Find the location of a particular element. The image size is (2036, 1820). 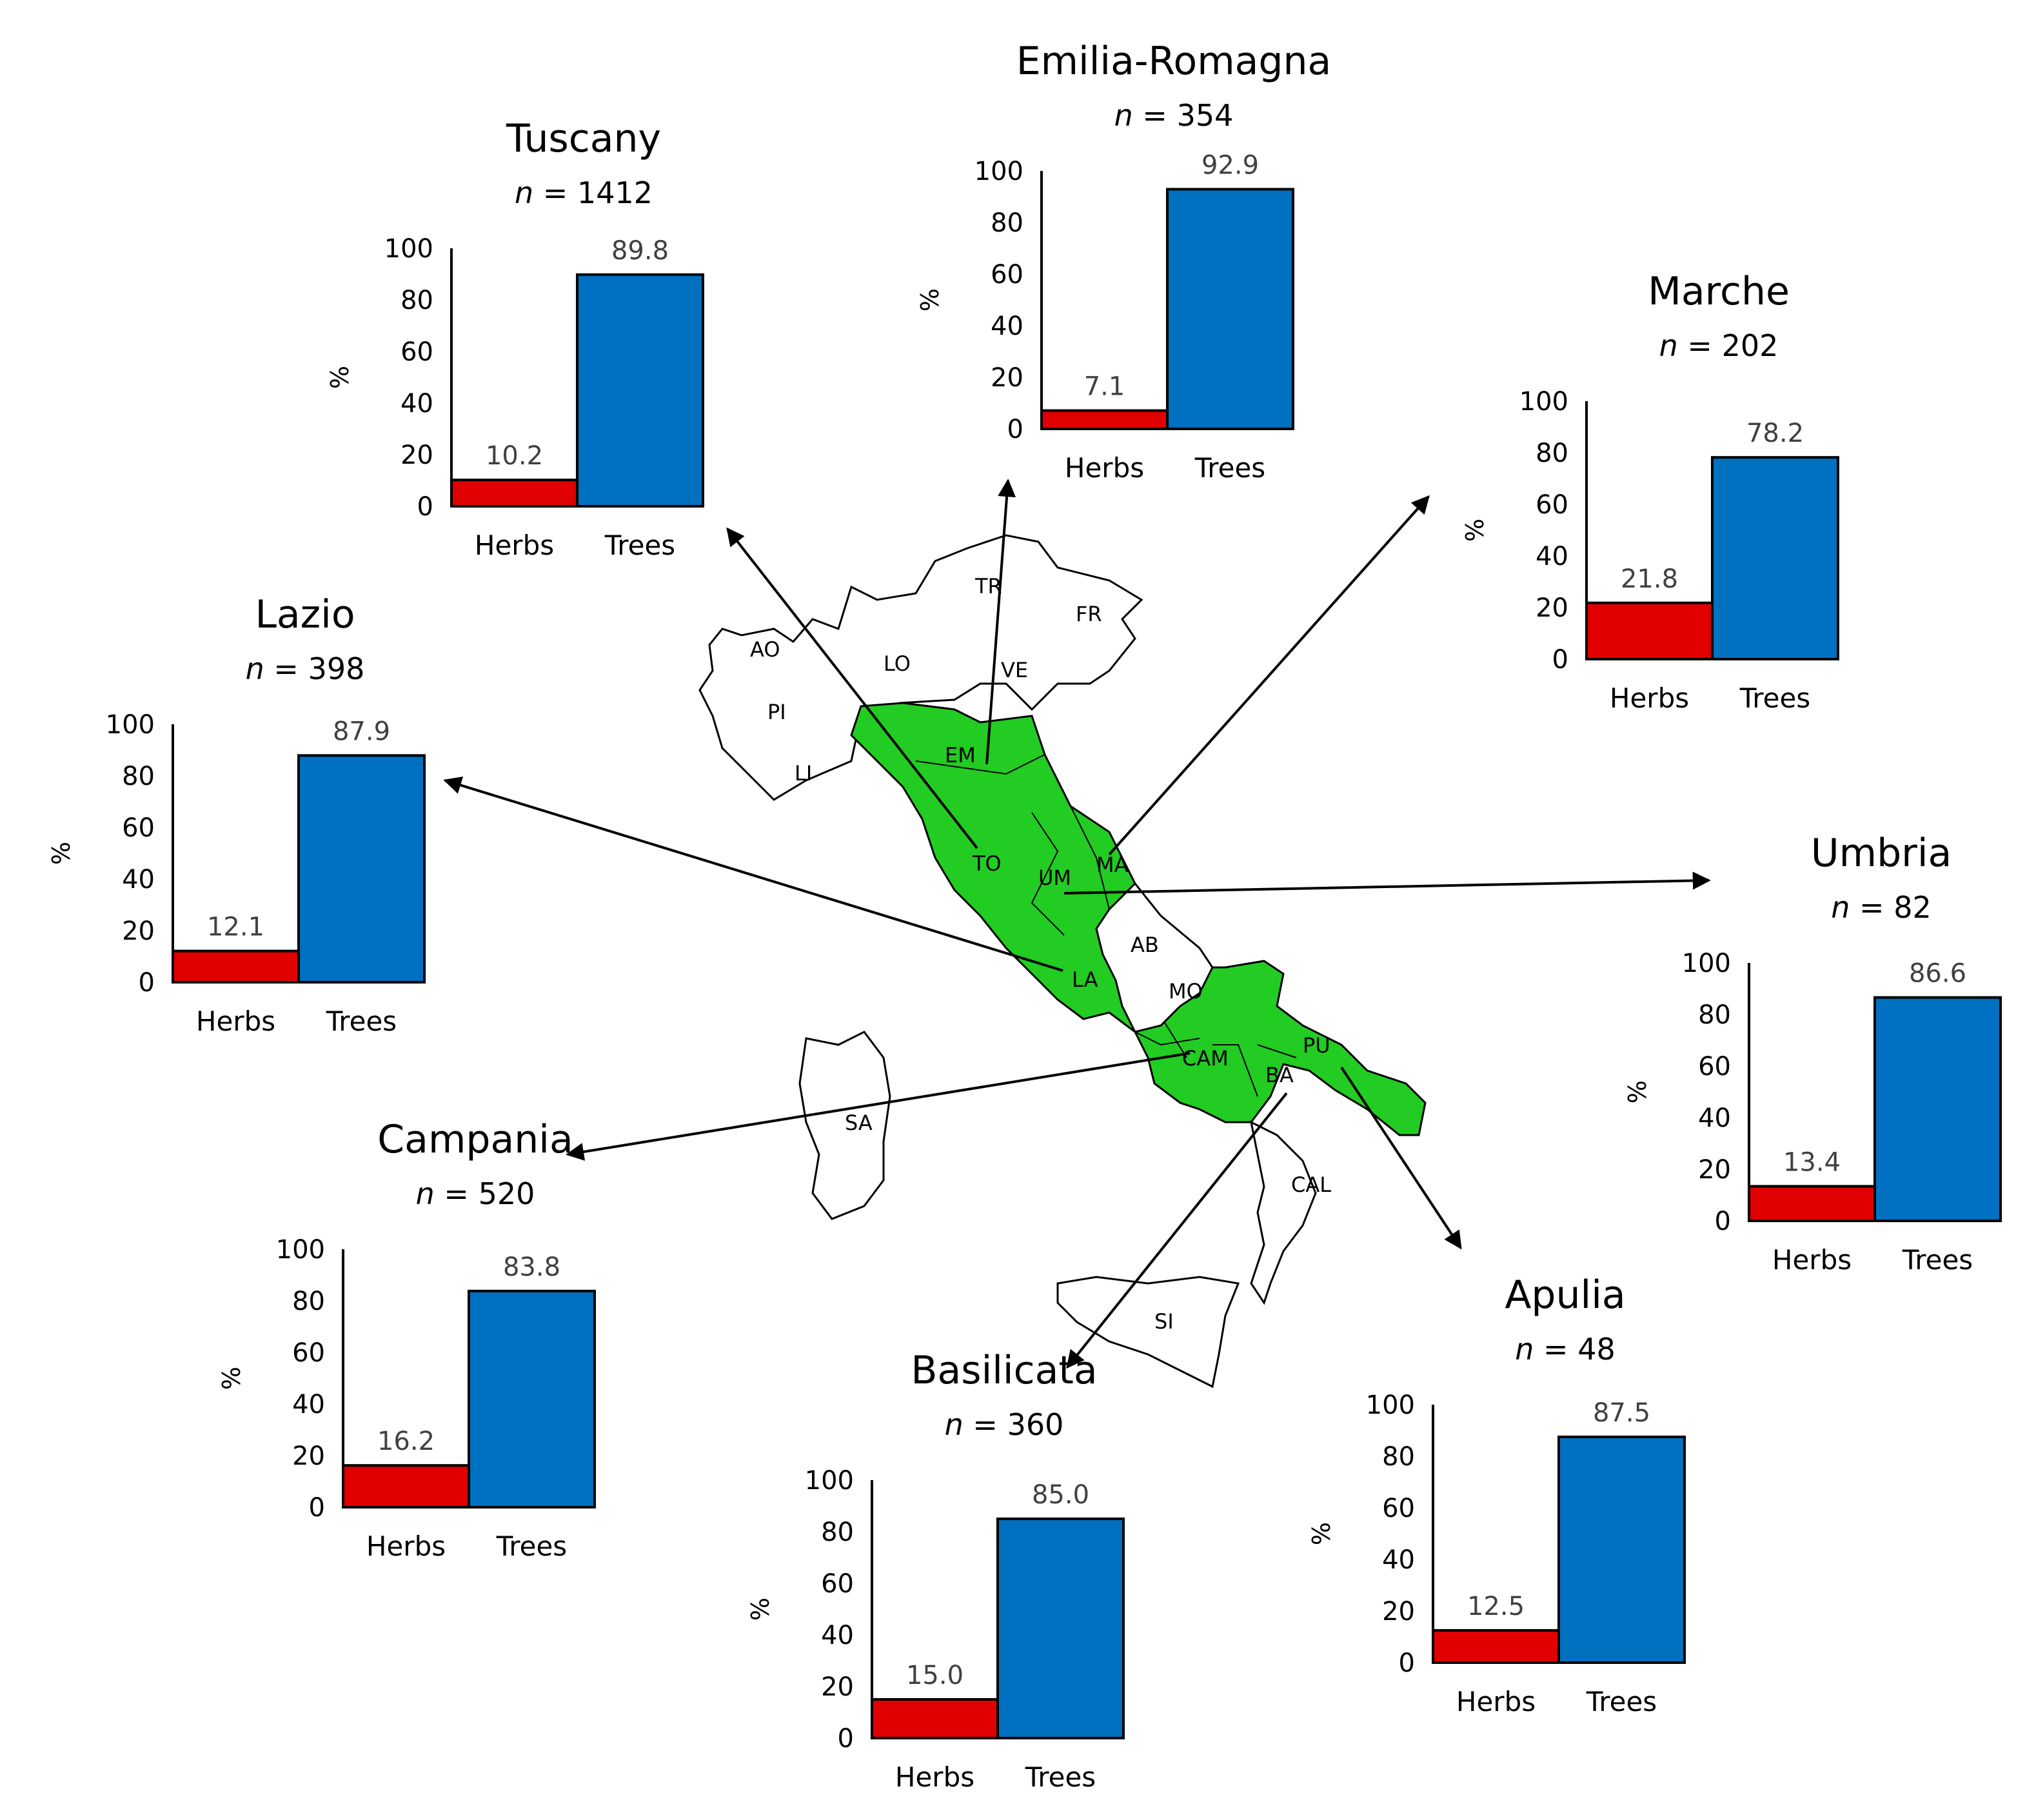

arrow-umbria is located at coordinates (1387, 883).